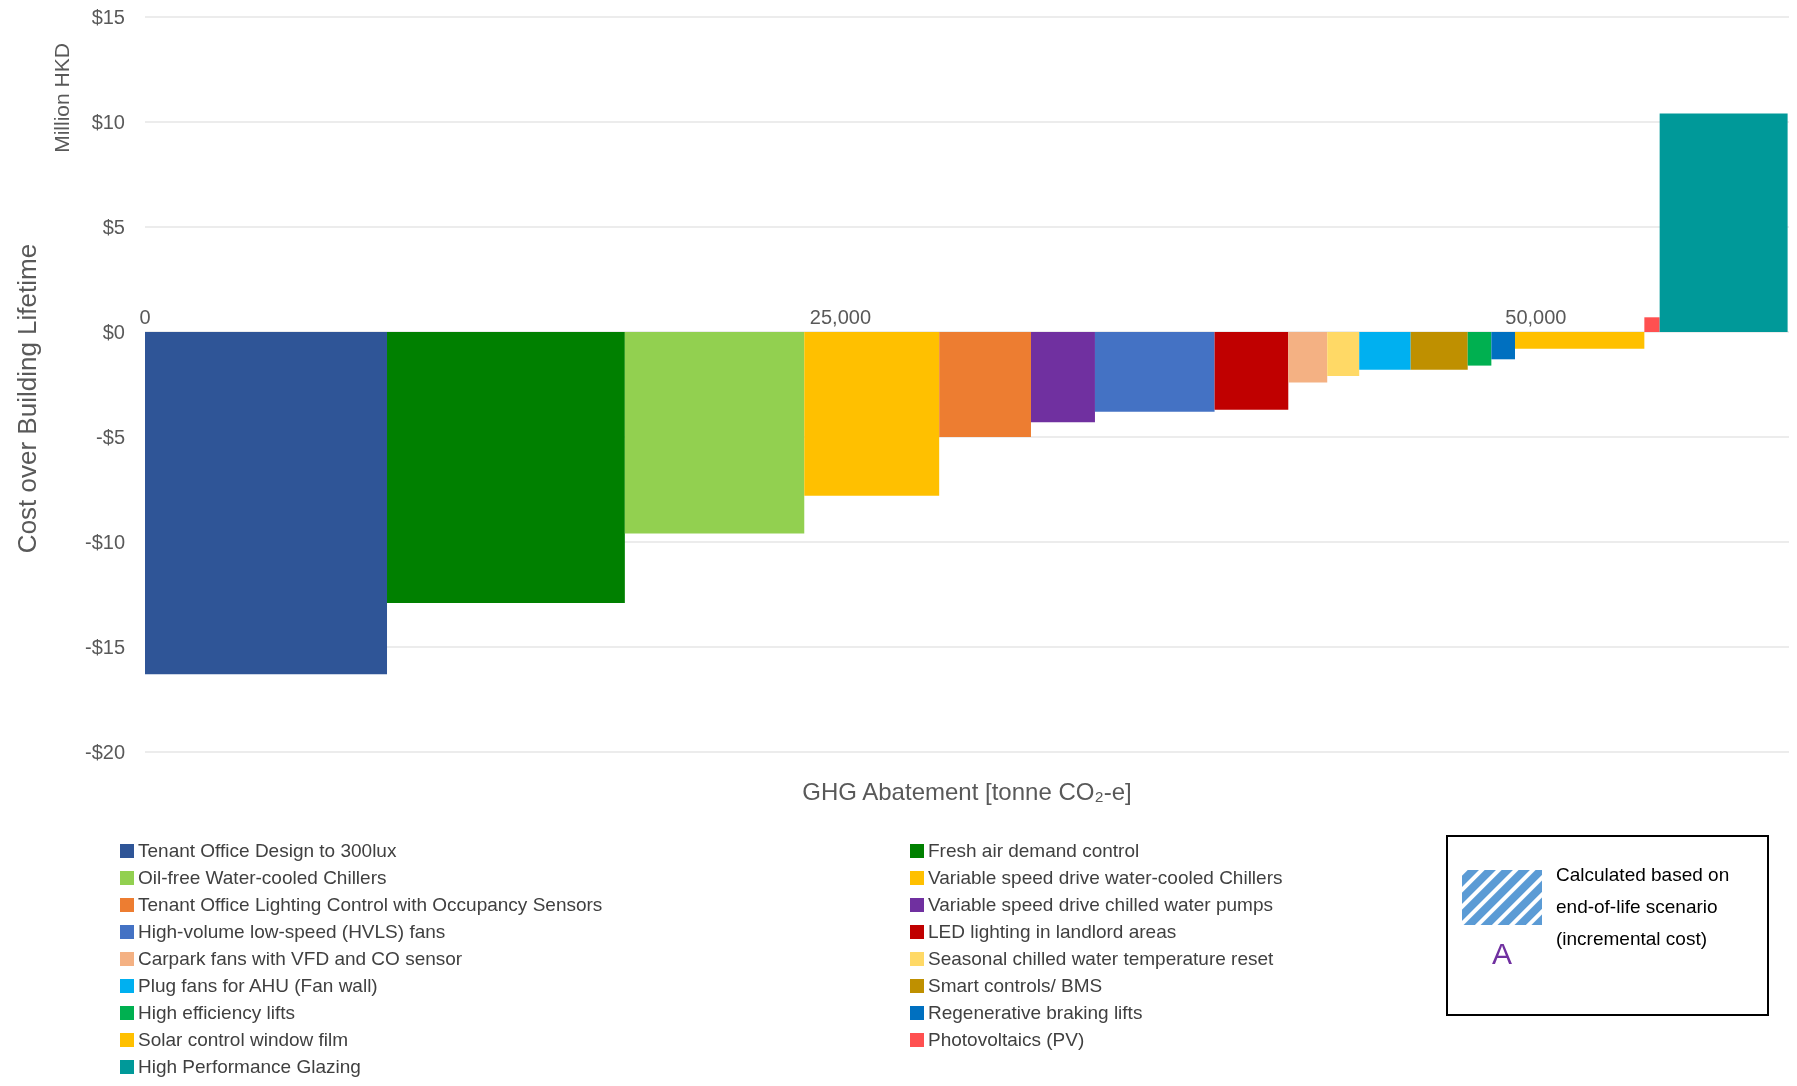  Describe the element at coordinates (1035, 1013) in the screenshot. I see `legend-label: Regenerative braking lifts` at that location.